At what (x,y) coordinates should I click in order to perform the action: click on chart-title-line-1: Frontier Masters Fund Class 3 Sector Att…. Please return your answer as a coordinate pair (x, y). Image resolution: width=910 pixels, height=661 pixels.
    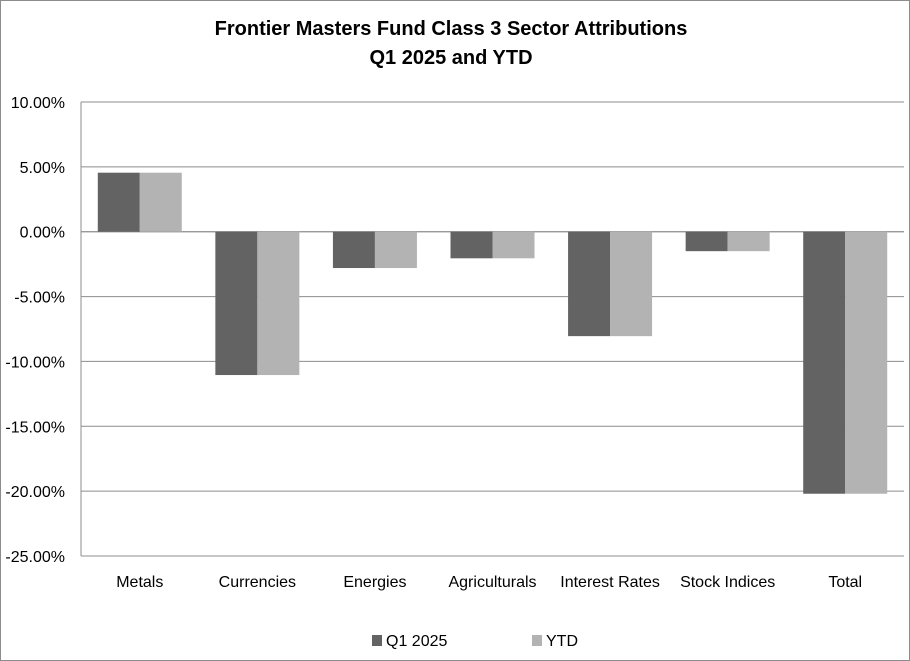
    Looking at the image, I should click on (451, 29).